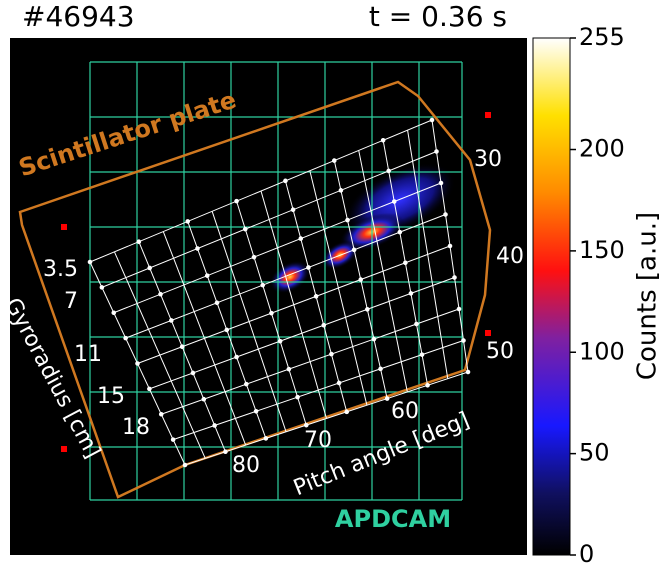 Image resolution: width=664 pixels, height=572 pixels. What do you see at coordinates (393, 519) in the screenshot?
I see `camera-label: APDCAM` at bounding box center [393, 519].